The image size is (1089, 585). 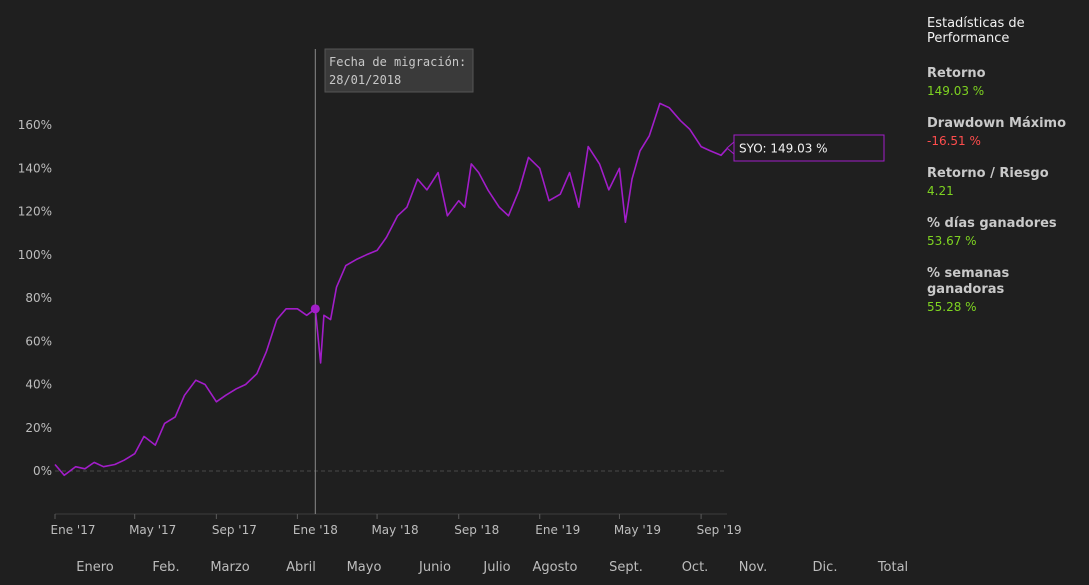 What do you see at coordinates (637, 530) in the screenshot?
I see `x-tick-label: May '19` at bounding box center [637, 530].